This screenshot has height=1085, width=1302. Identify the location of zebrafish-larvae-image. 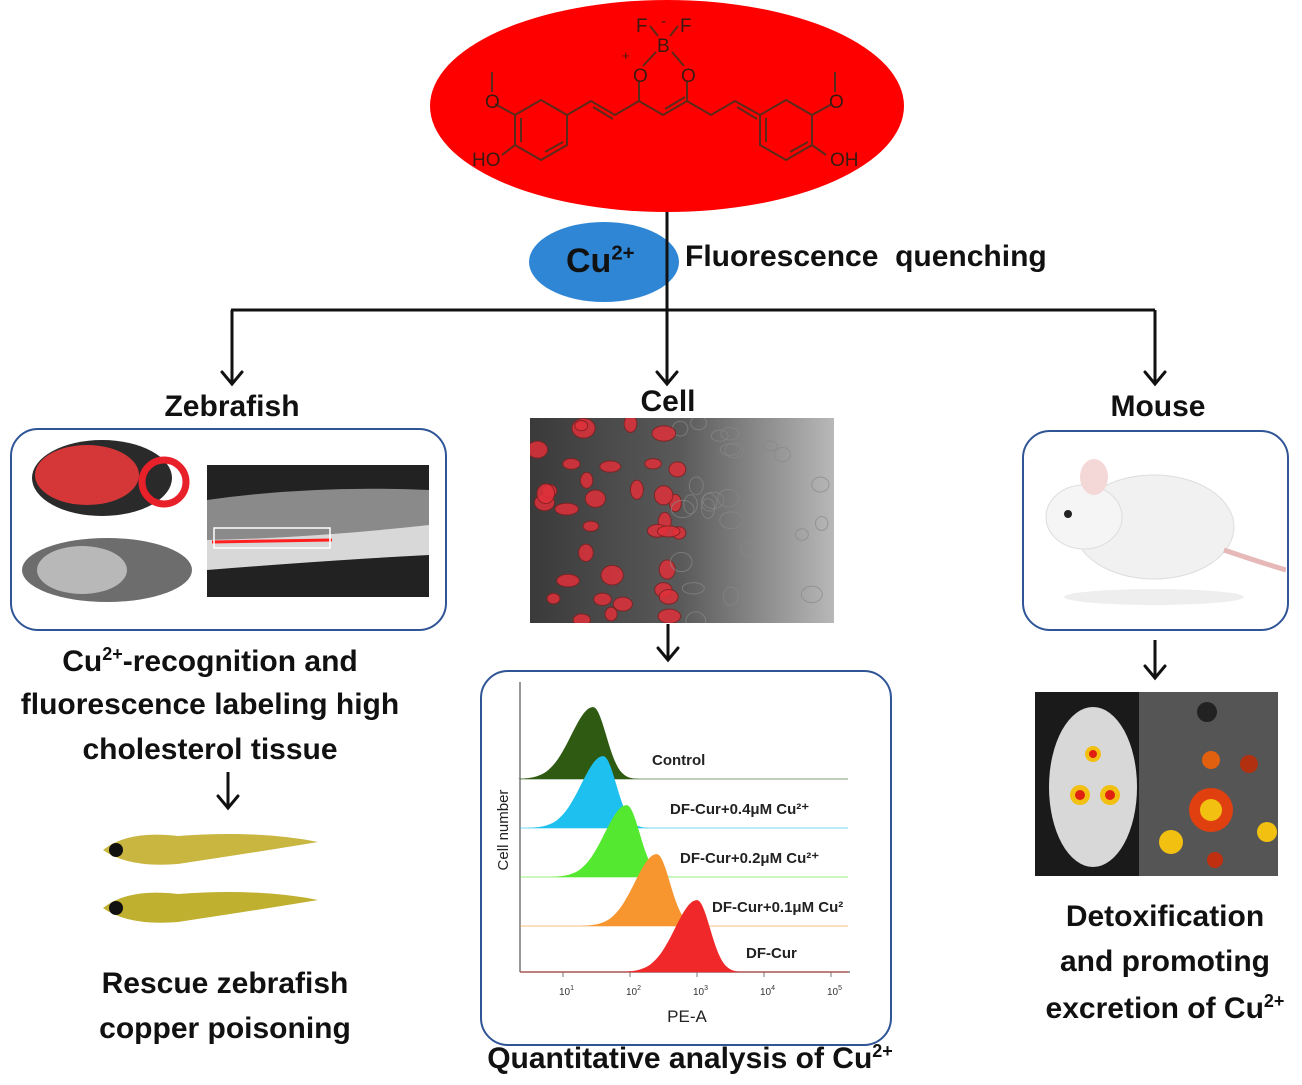
(210, 878).